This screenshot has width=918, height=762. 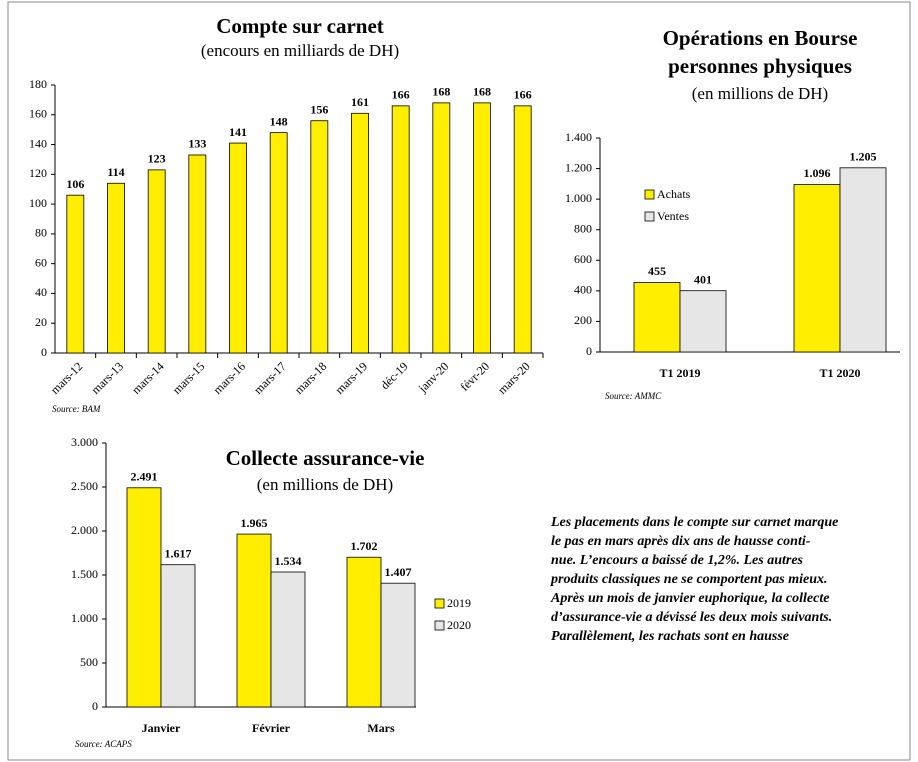 What do you see at coordinates (41, 322) in the screenshot?
I see `y-tick-label: 20` at bounding box center [41, 322].